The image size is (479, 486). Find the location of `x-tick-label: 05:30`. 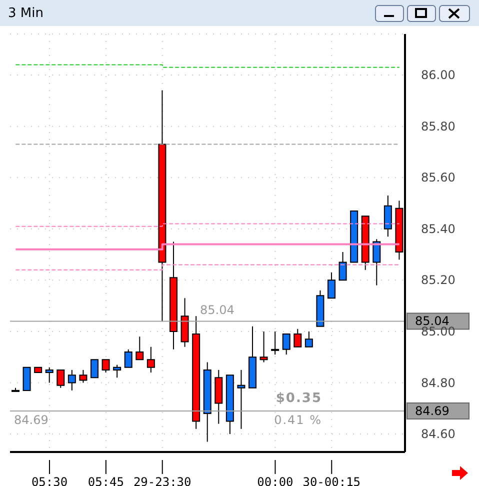

x-tick-label: 05:30 is located at coordinates (49, 480).